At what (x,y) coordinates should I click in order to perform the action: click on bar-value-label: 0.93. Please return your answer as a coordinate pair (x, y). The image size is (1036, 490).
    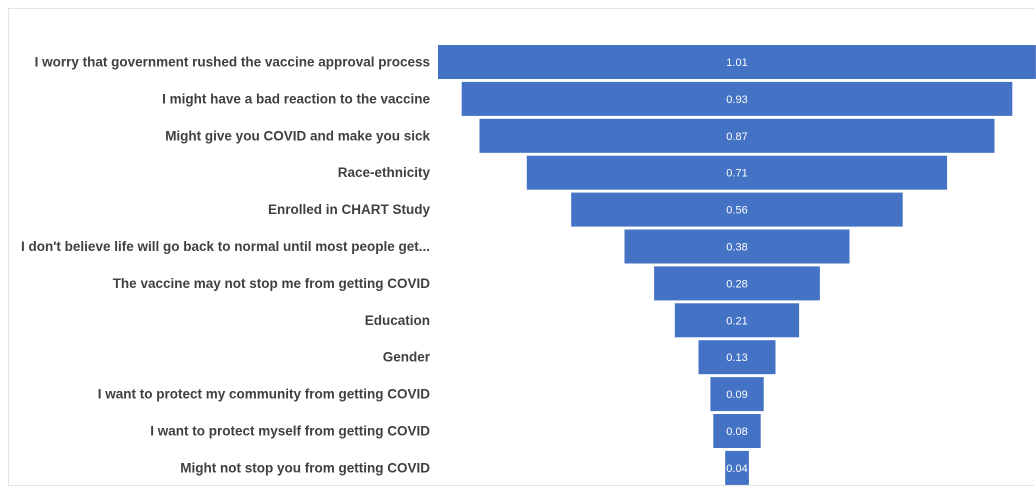
    Looking at the image, I should click on (736, 100).